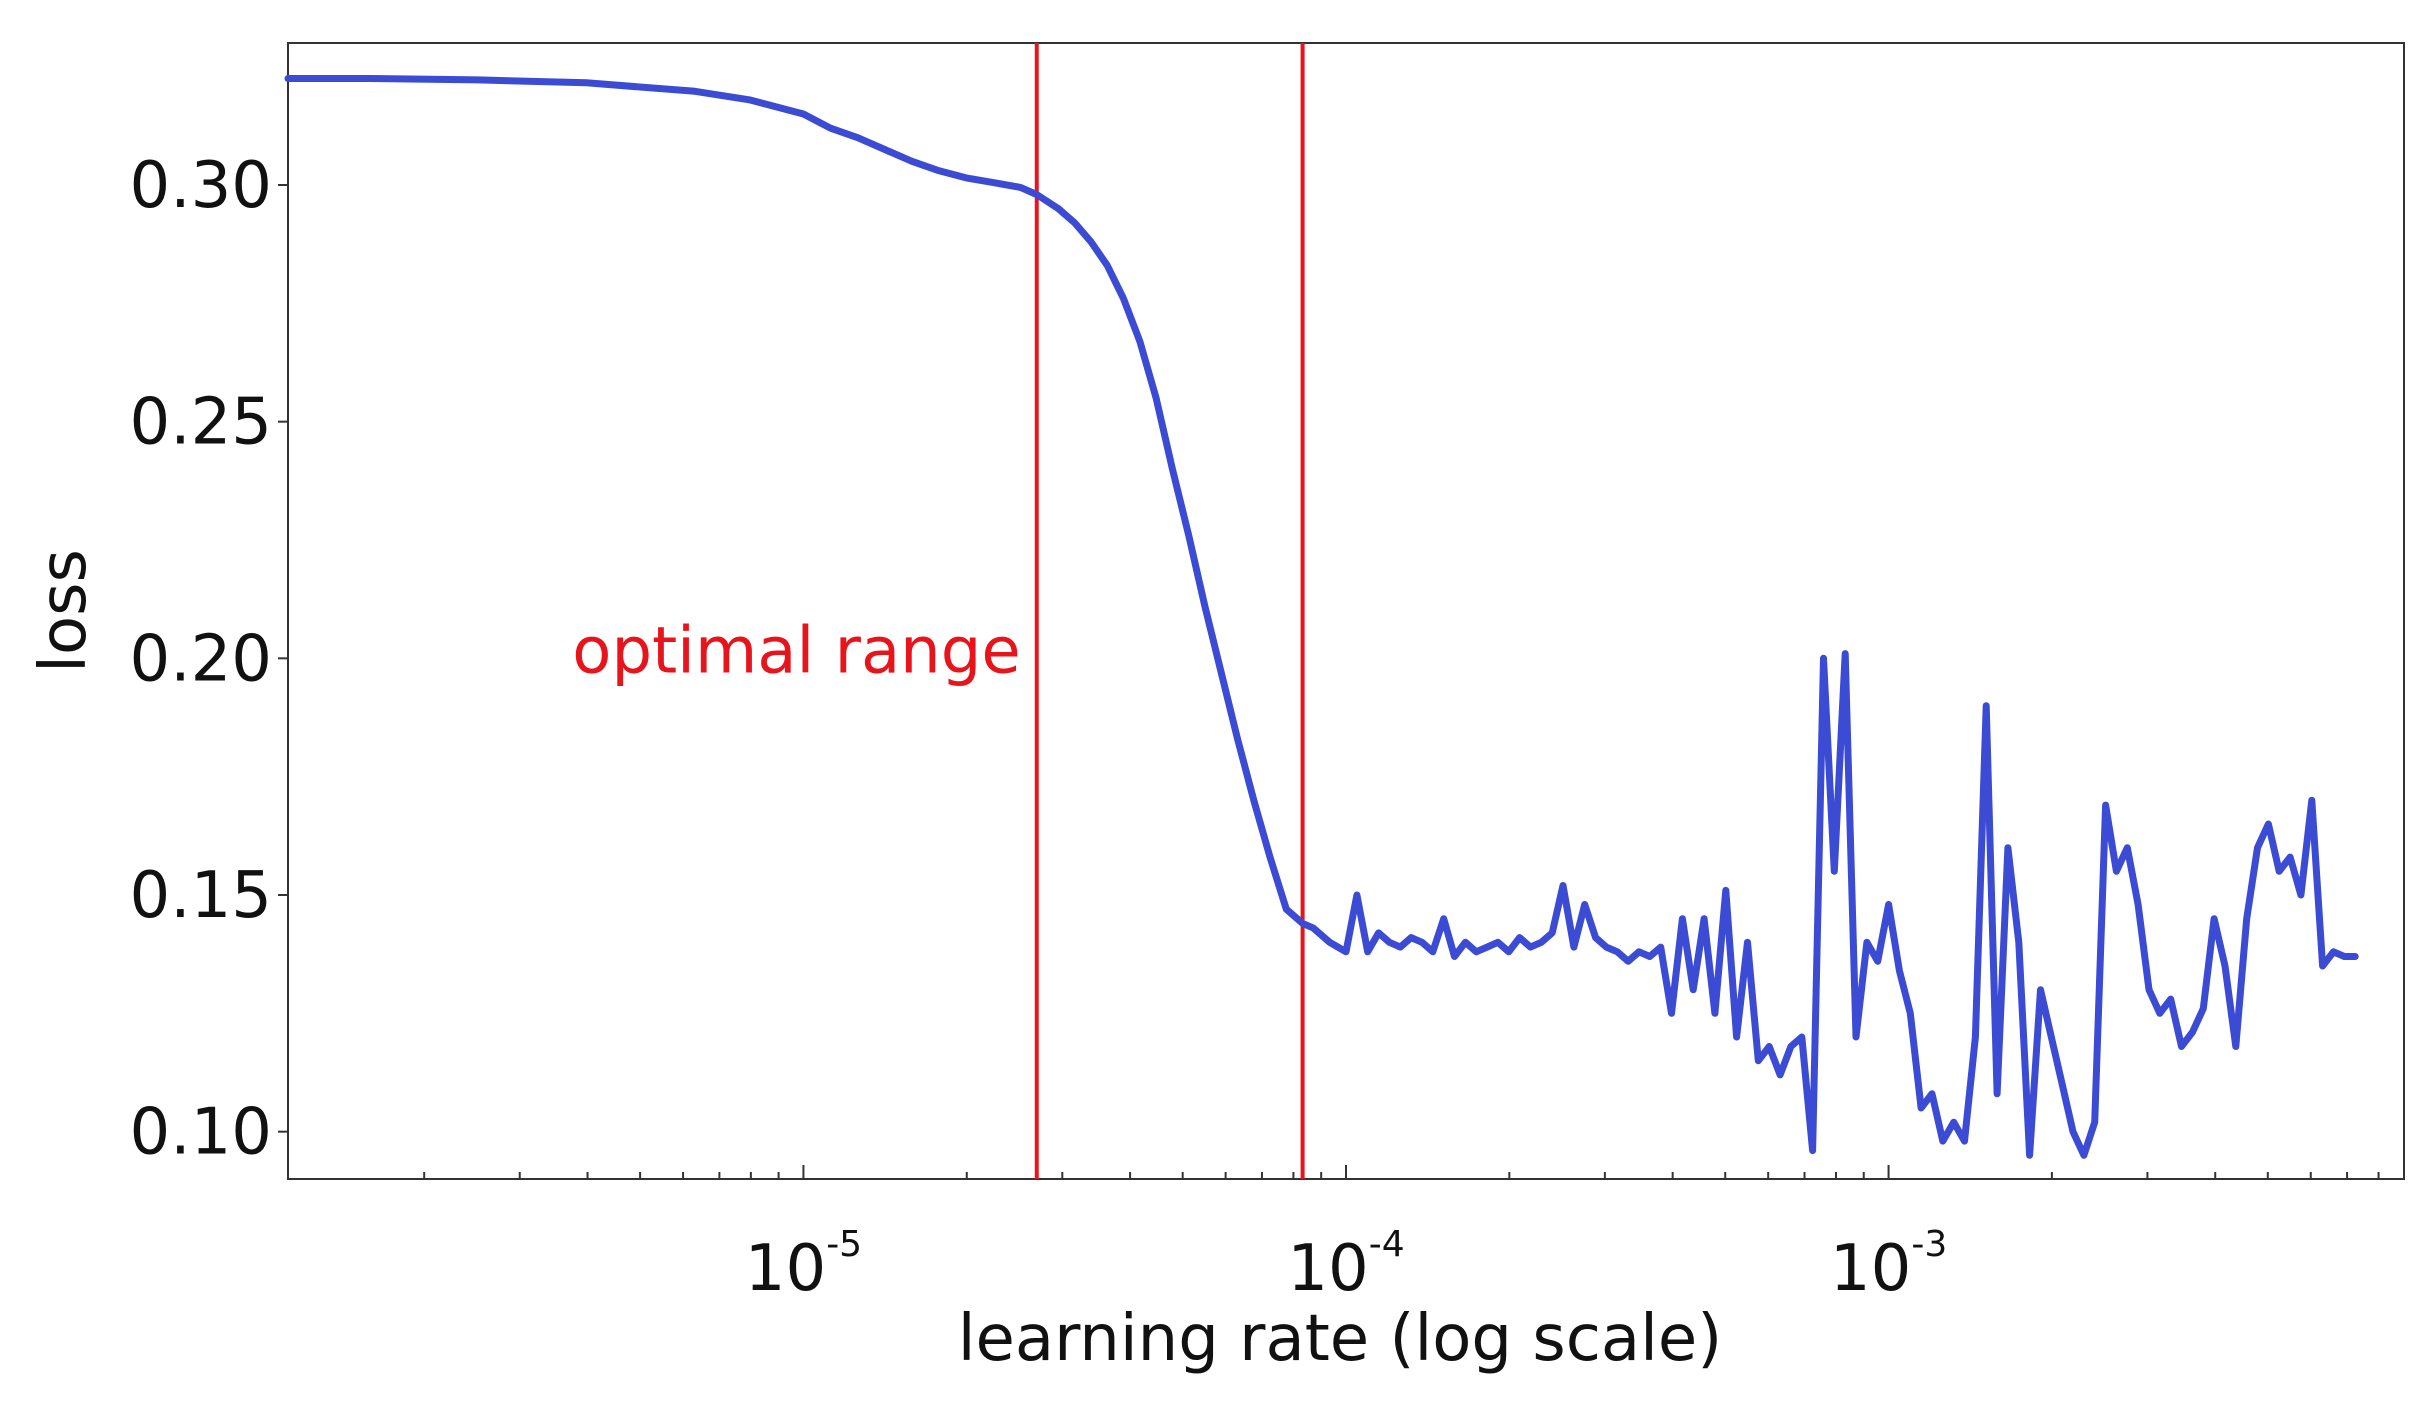 The image size is (2428, 1408). I want to click on y-axis: 0.30 0.25 0.20 0.15 0.10, so click(209, 659).